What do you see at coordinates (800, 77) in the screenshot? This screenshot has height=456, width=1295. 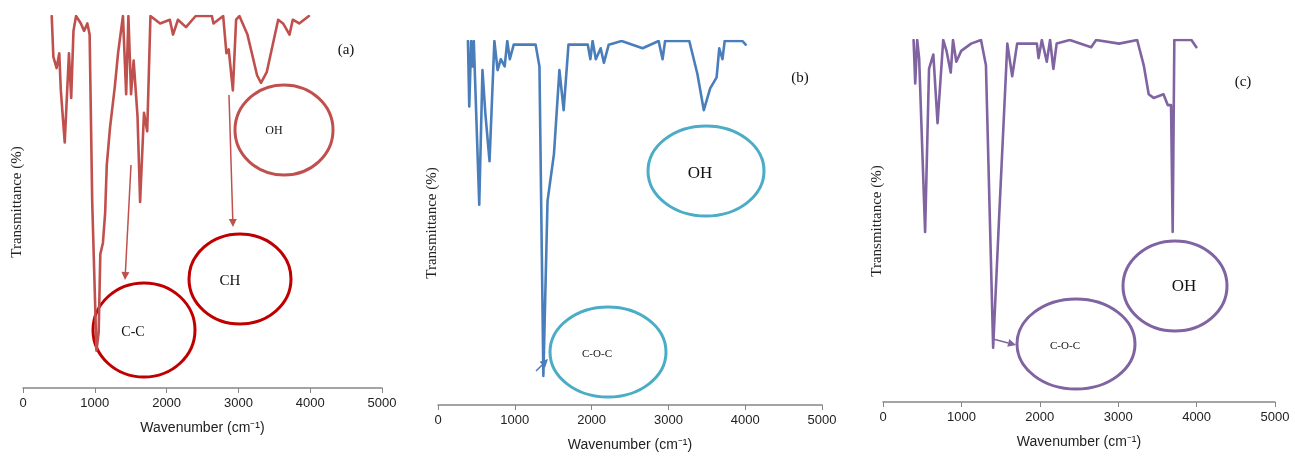 I see `annotation: (b)` at bounding box center [800, 77].